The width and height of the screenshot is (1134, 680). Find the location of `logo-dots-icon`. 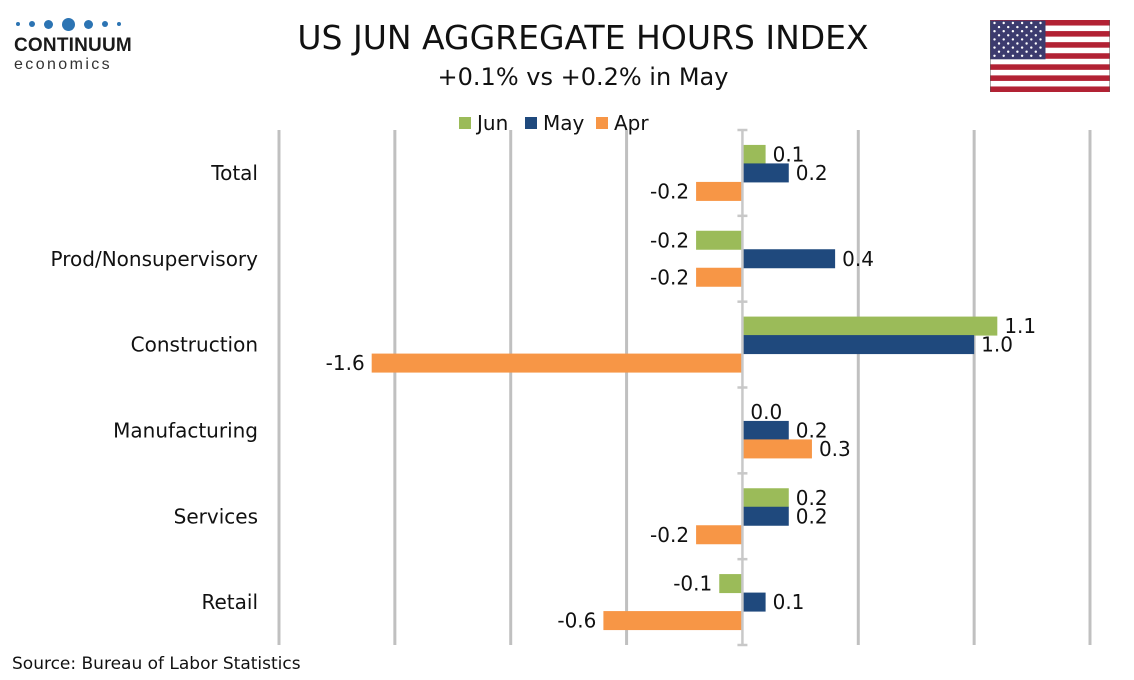

logo-dots-icon is located at coordinates (80, 24).